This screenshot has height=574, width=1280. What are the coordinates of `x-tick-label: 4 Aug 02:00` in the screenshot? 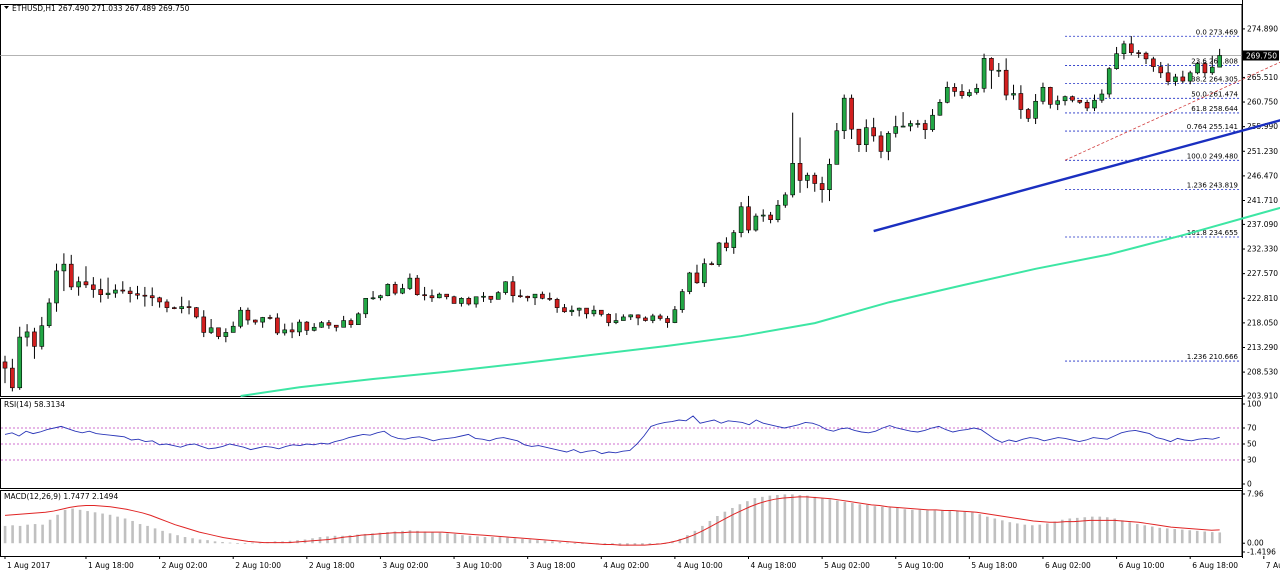 It's located at (626, 565).